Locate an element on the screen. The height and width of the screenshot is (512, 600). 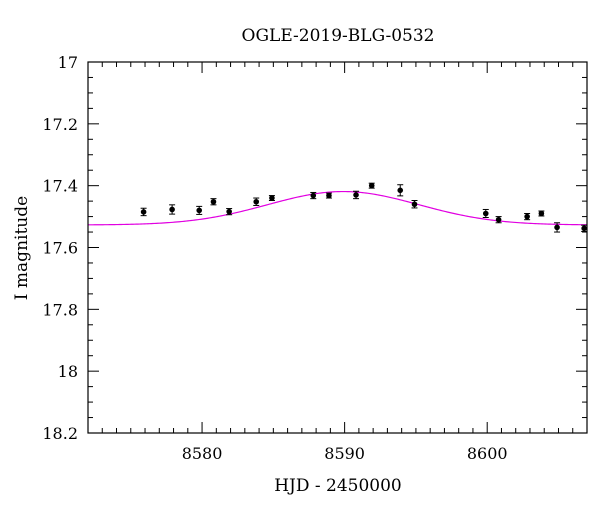
y-tick-label: 17.8 is located at coordinates (60, 309).